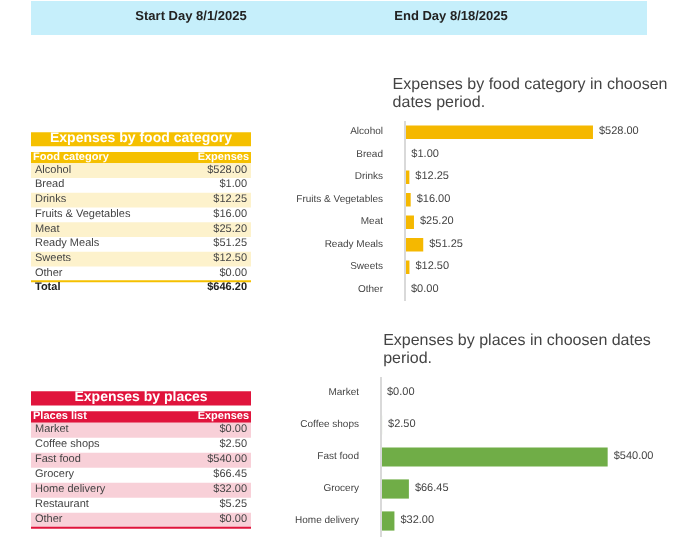 Image resolution: width=680 pixels, height=540 pixels. Describe the element at coordinates (517, 349) in the screenshot. I see `chart-title: Expenses by places in choosen dates period.` at that location.